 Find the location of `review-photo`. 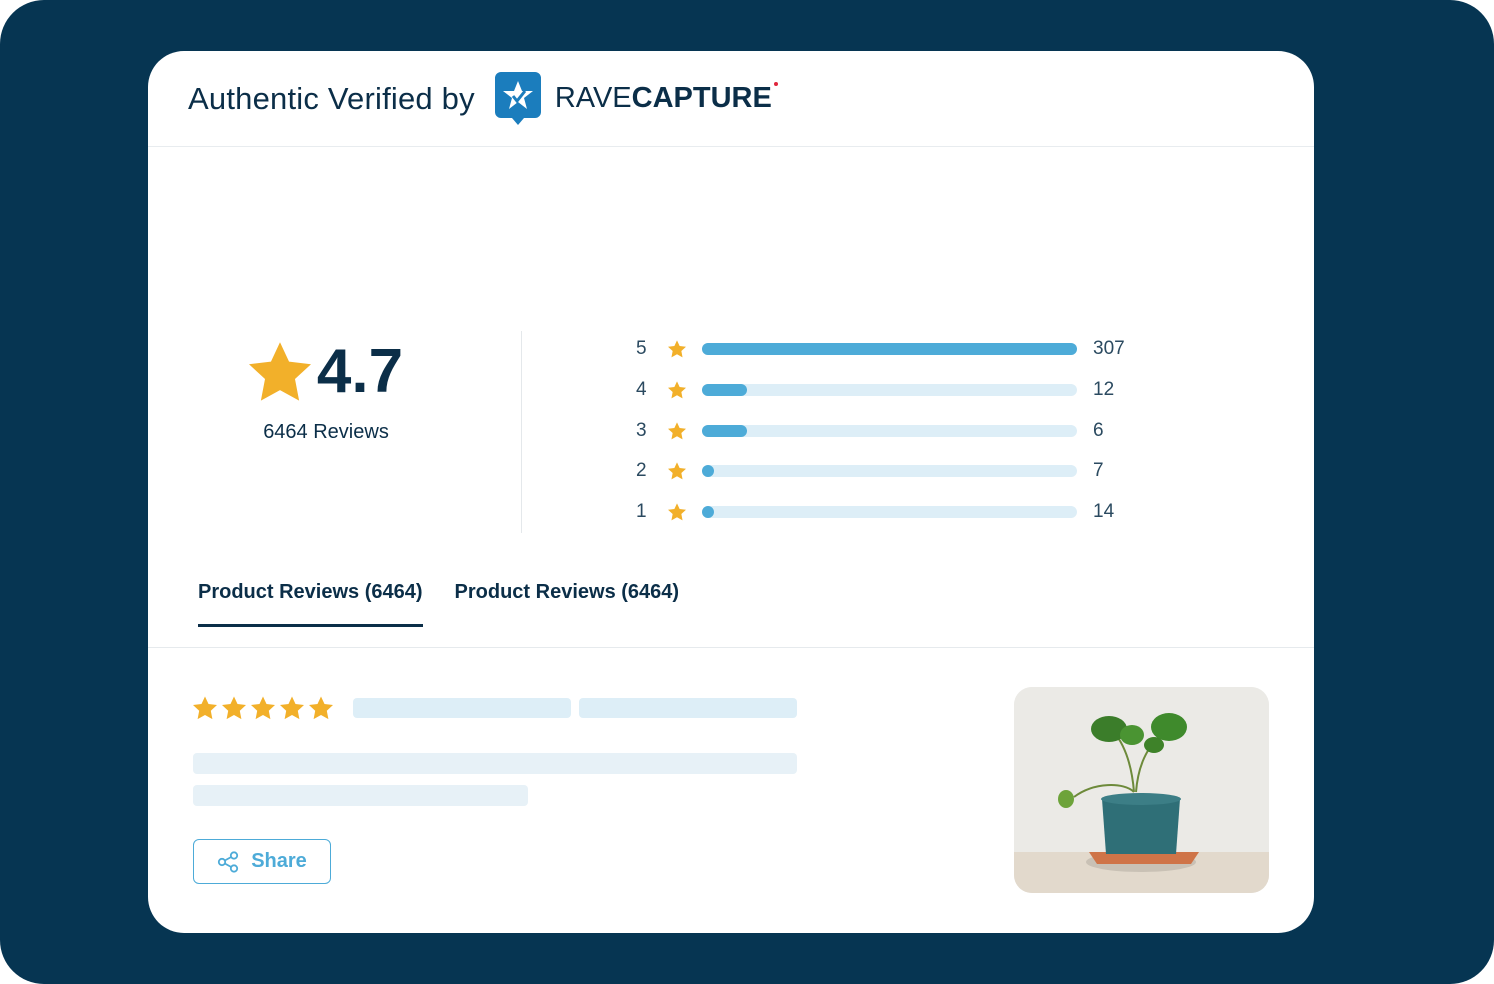

review-photo is located at coordinates (1141, 790).